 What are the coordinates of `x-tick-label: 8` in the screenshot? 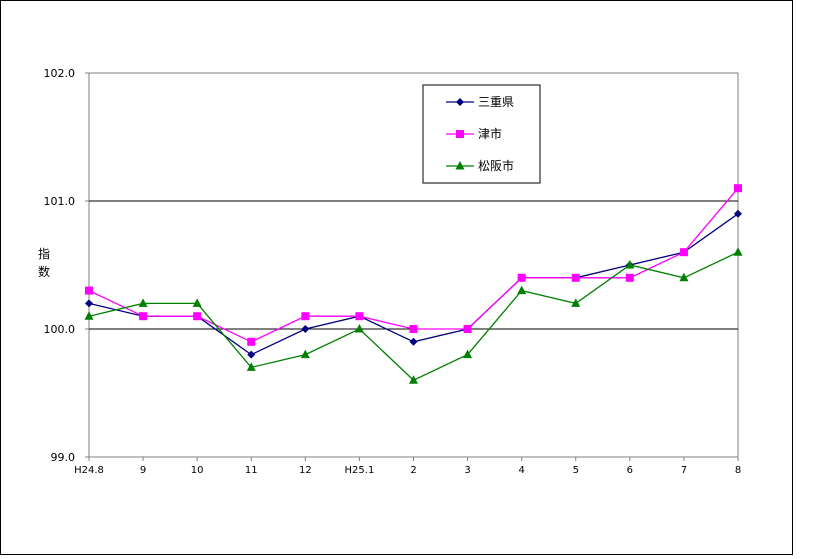 It's located at (738, 470).